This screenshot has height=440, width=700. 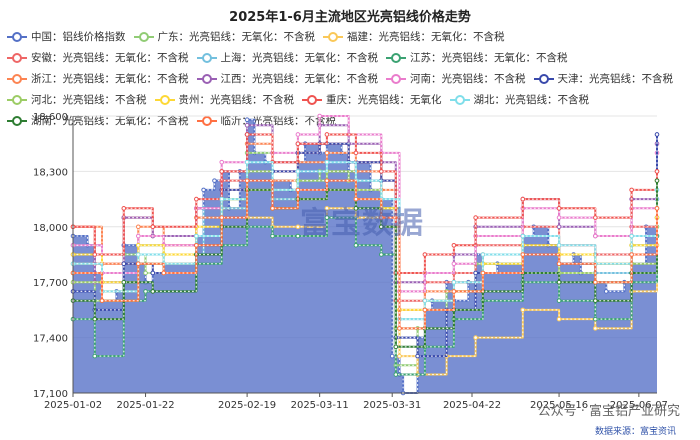 What do you see at coordinates (320, 405) in the screenshot?
I see `x-tick-label: 2025-03-11` at bounding box center [320, 405].